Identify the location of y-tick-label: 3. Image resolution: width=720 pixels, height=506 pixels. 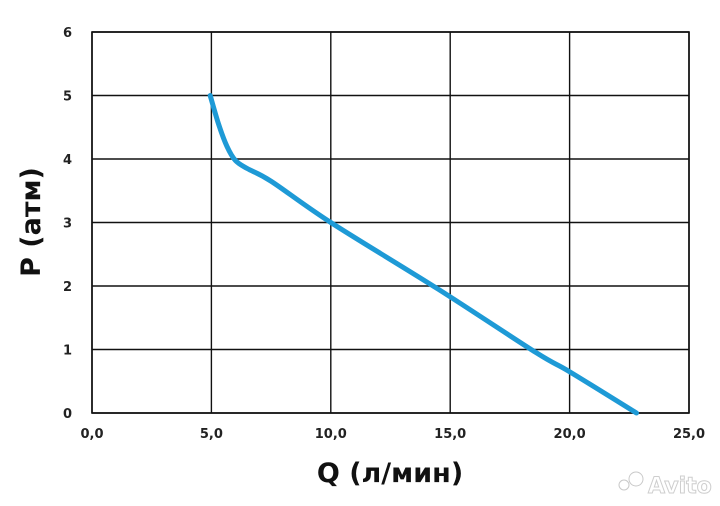
(67, 224).